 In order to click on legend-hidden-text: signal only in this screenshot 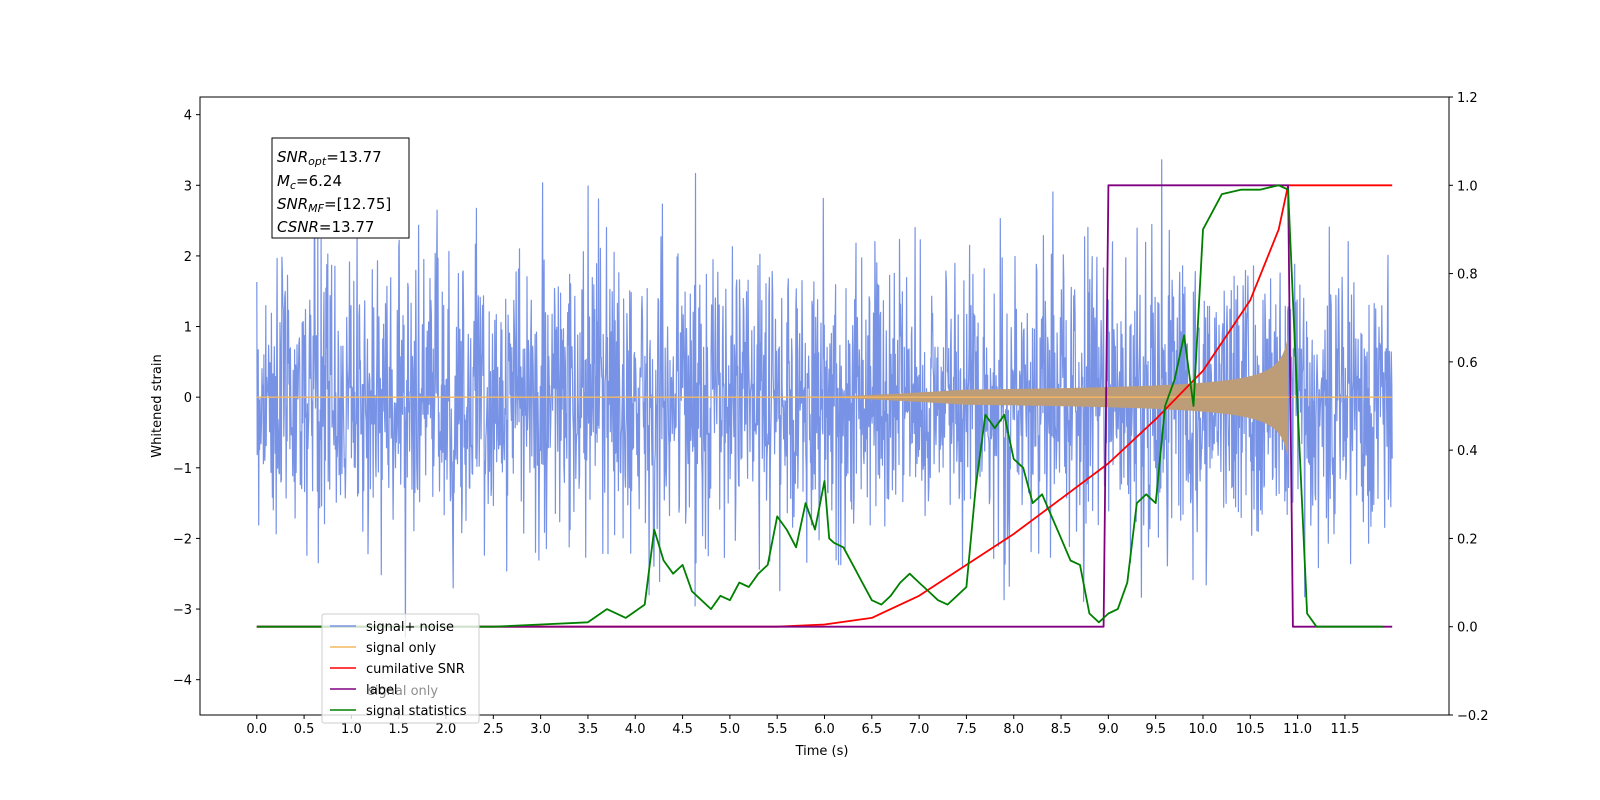, I will do `click(403, 691)`.